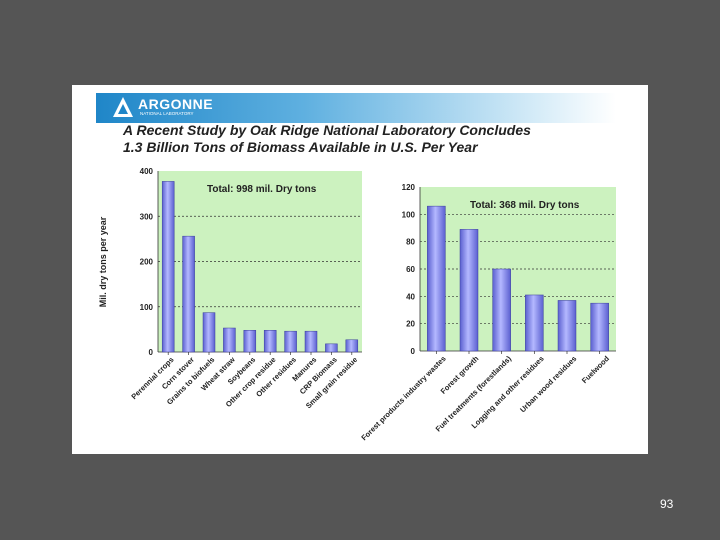 The width and height of the screenshot is (720, 540). Describe the element at coordinates (262, 189) in the screenshot. I see `chart-title: Total: 998 mil. Dry tons` at that location.